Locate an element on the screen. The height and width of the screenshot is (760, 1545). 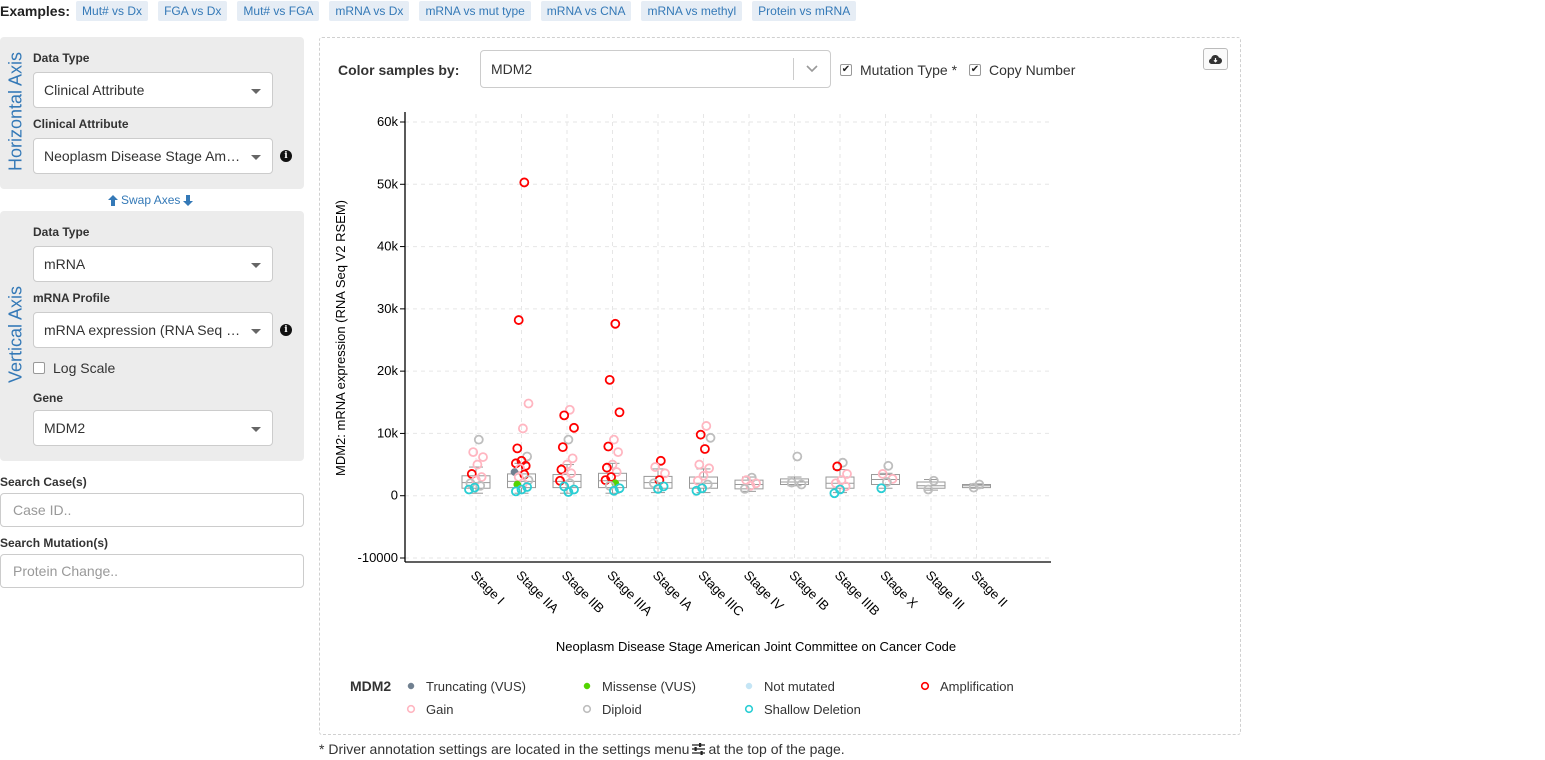
y-tick-label: 50k is located at coordinates (387, 183).